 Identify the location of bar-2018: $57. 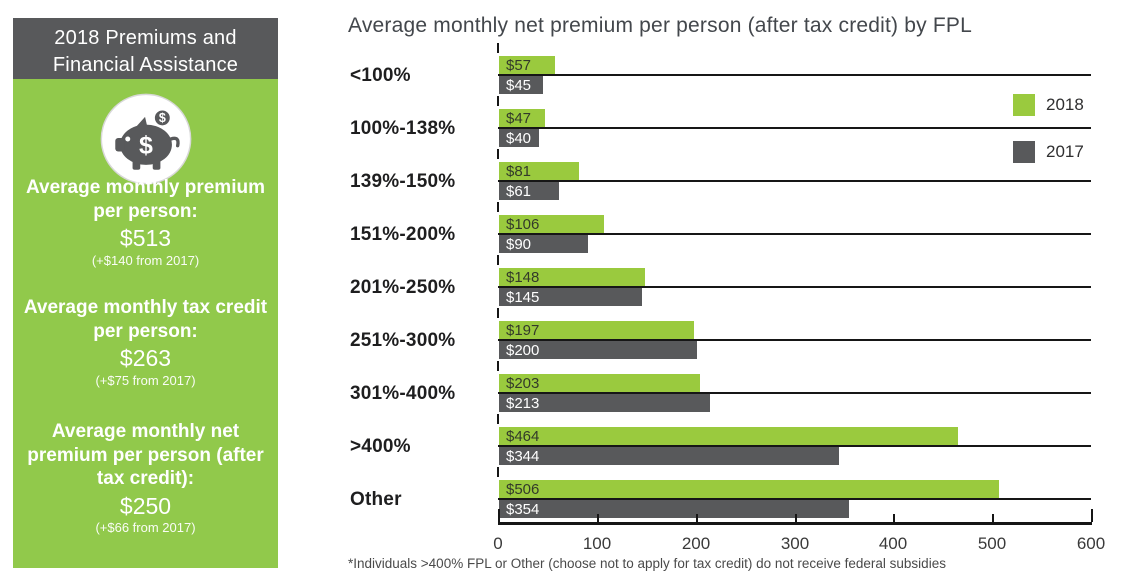
(527, 65).